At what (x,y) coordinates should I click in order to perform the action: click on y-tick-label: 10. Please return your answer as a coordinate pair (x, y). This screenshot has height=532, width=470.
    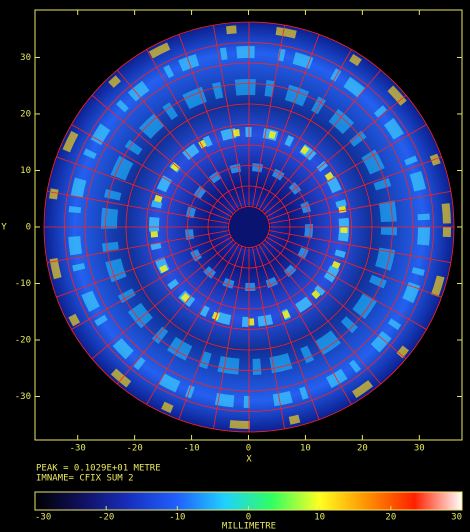
    Looking at the image, I should click on (25, 171).